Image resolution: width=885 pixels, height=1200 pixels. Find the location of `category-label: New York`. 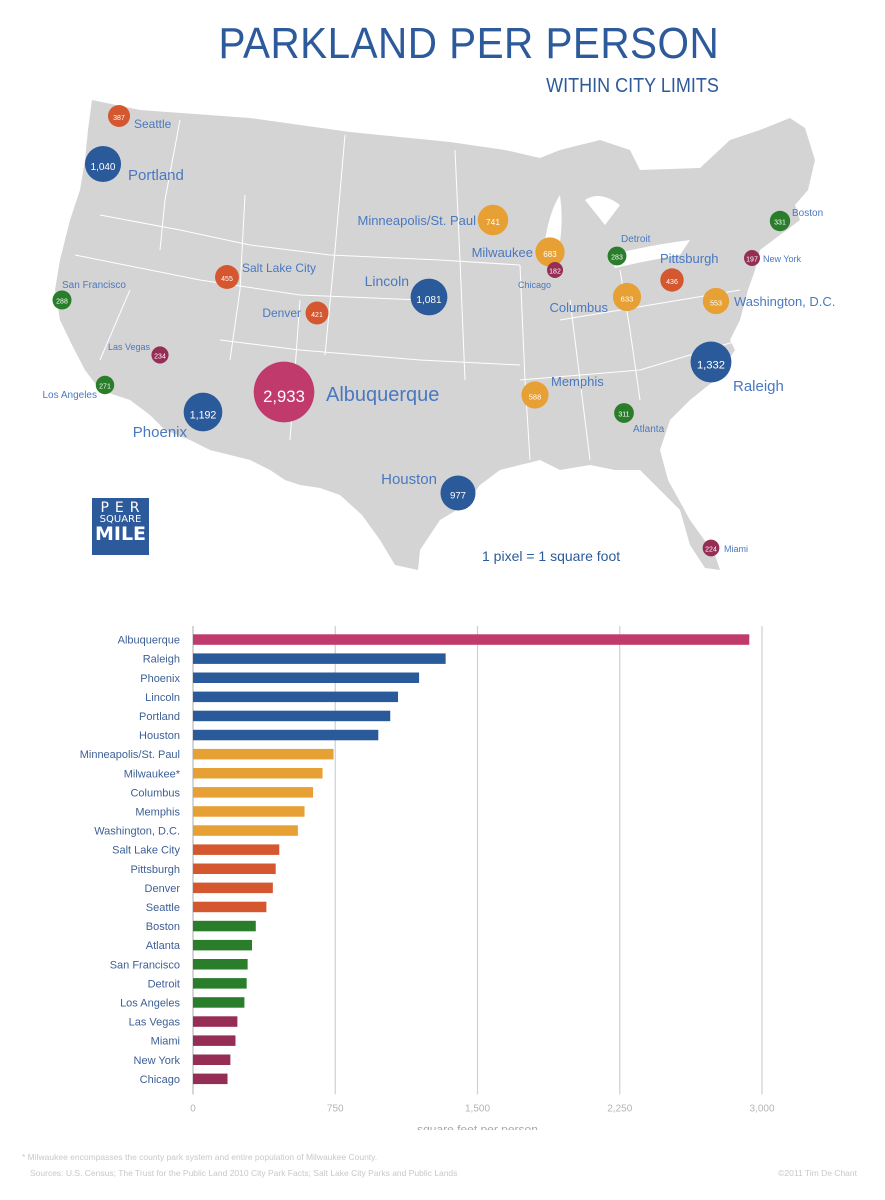

category-label: New York is located at coordinates (157, 1061).